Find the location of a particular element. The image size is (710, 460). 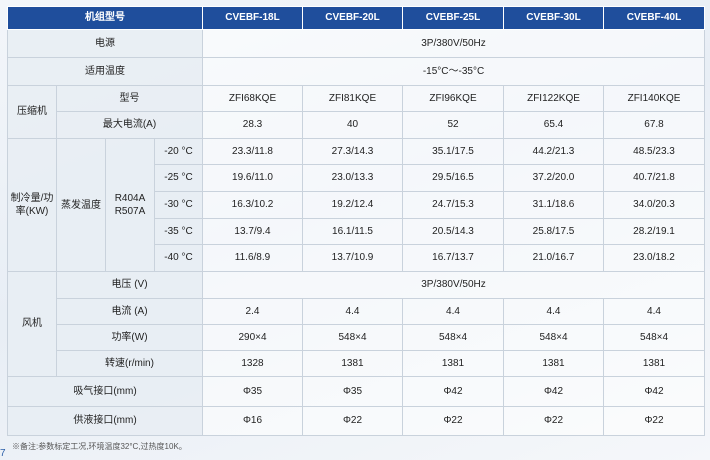

table-cell: 21.0/16.7 is located at coordinates (553, 258).